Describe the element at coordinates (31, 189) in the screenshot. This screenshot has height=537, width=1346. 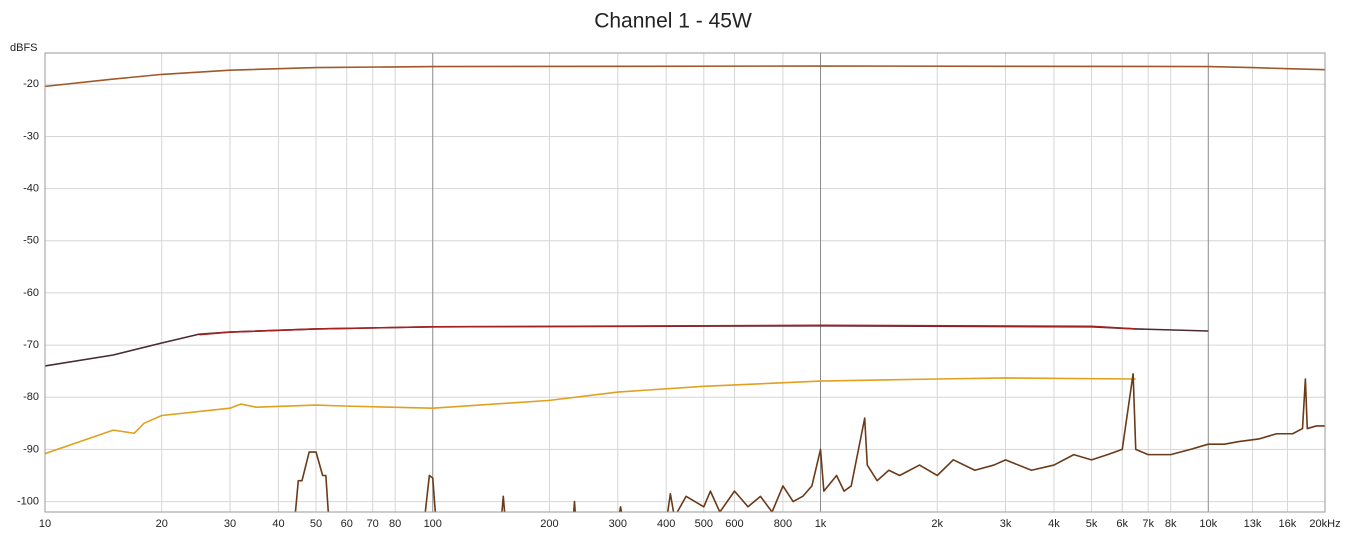
I see `y-tick-label: -40` at that location.